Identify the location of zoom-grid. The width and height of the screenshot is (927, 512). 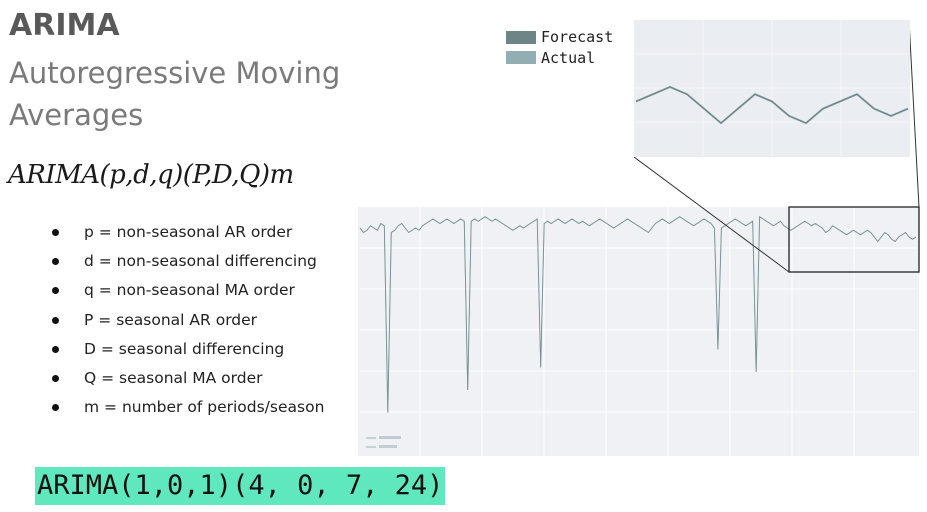
(772, 88).